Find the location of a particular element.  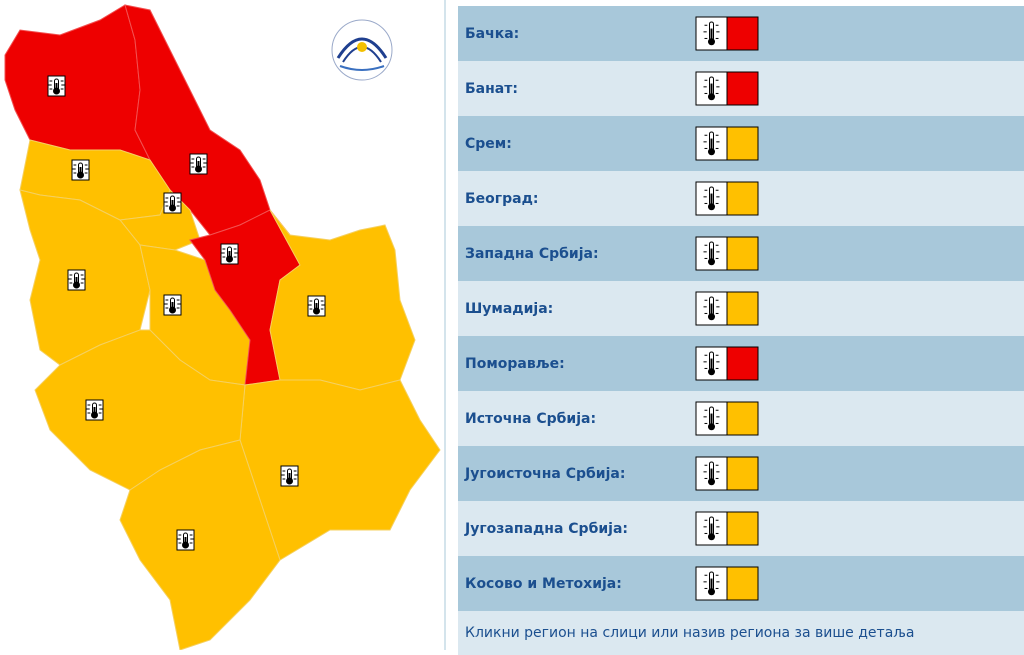

region-row: Београд: is located at coordinates (741, 198).